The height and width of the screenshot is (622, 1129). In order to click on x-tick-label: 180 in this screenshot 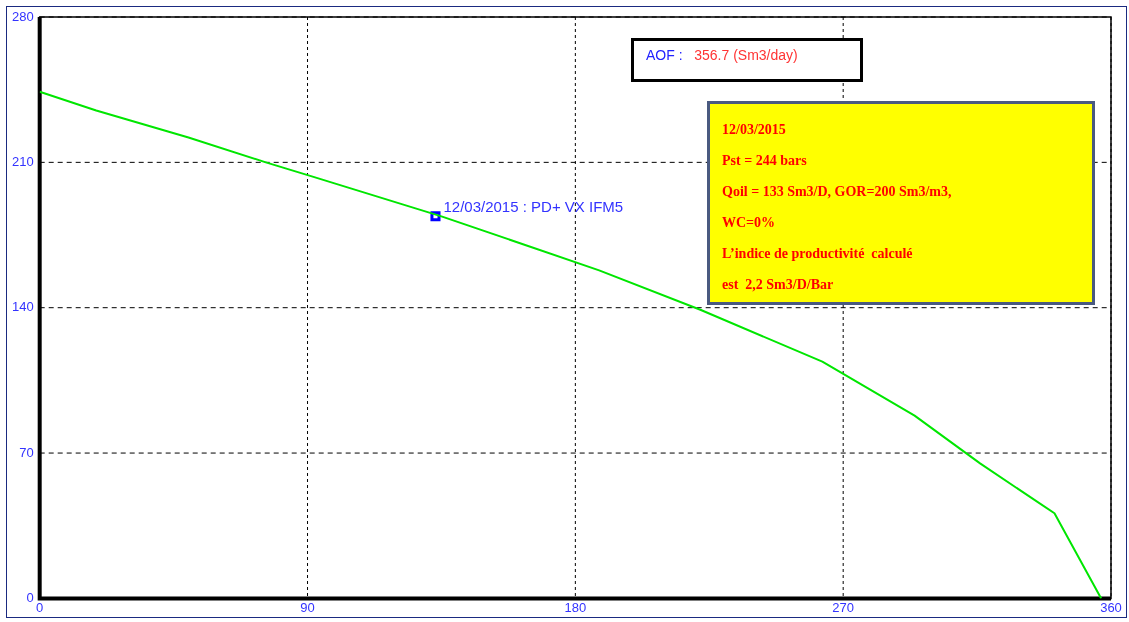, I will do `click(575, 607)`.